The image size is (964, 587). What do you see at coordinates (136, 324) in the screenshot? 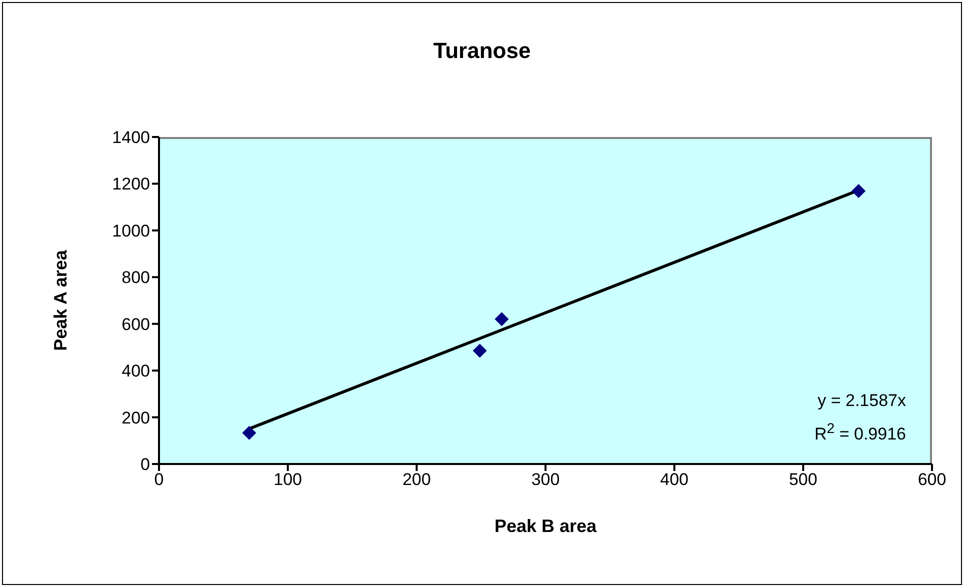
I see `y-tick-label: 600` at bounding box center [136, 324].